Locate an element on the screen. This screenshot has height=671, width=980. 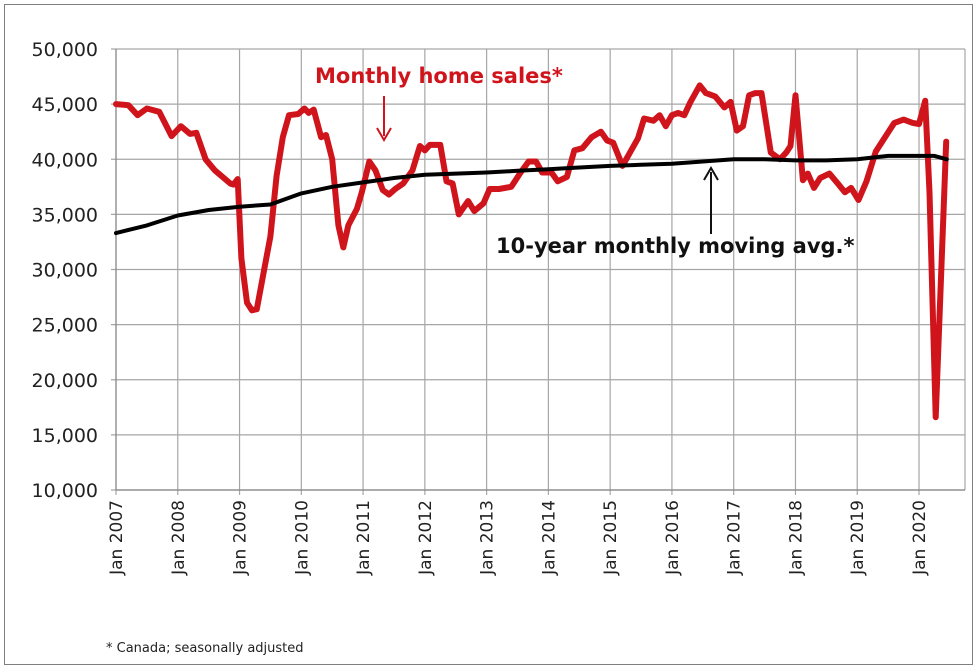
x-tick-label: Jan 2010 is located at coordinates (302, 538).